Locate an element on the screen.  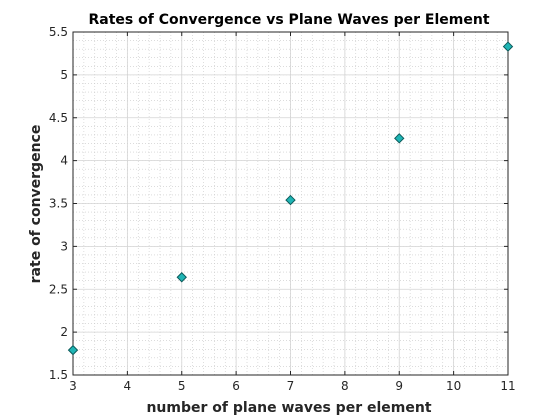
x-tick-label: 6 is located at coordinates (236, 386).